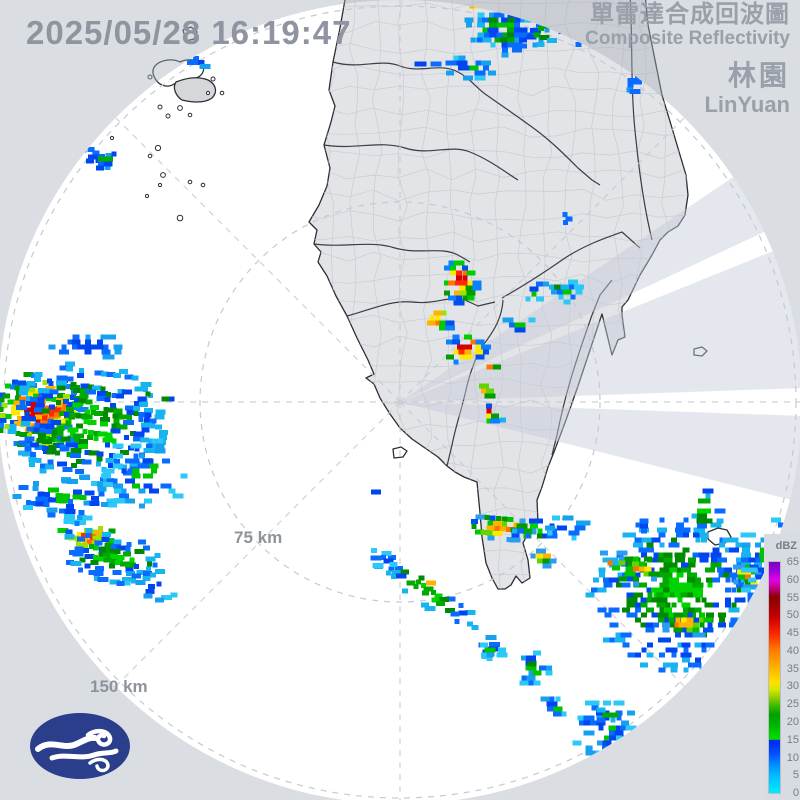  I want to click on dbz-tick-20: 20, so click(792, 721).